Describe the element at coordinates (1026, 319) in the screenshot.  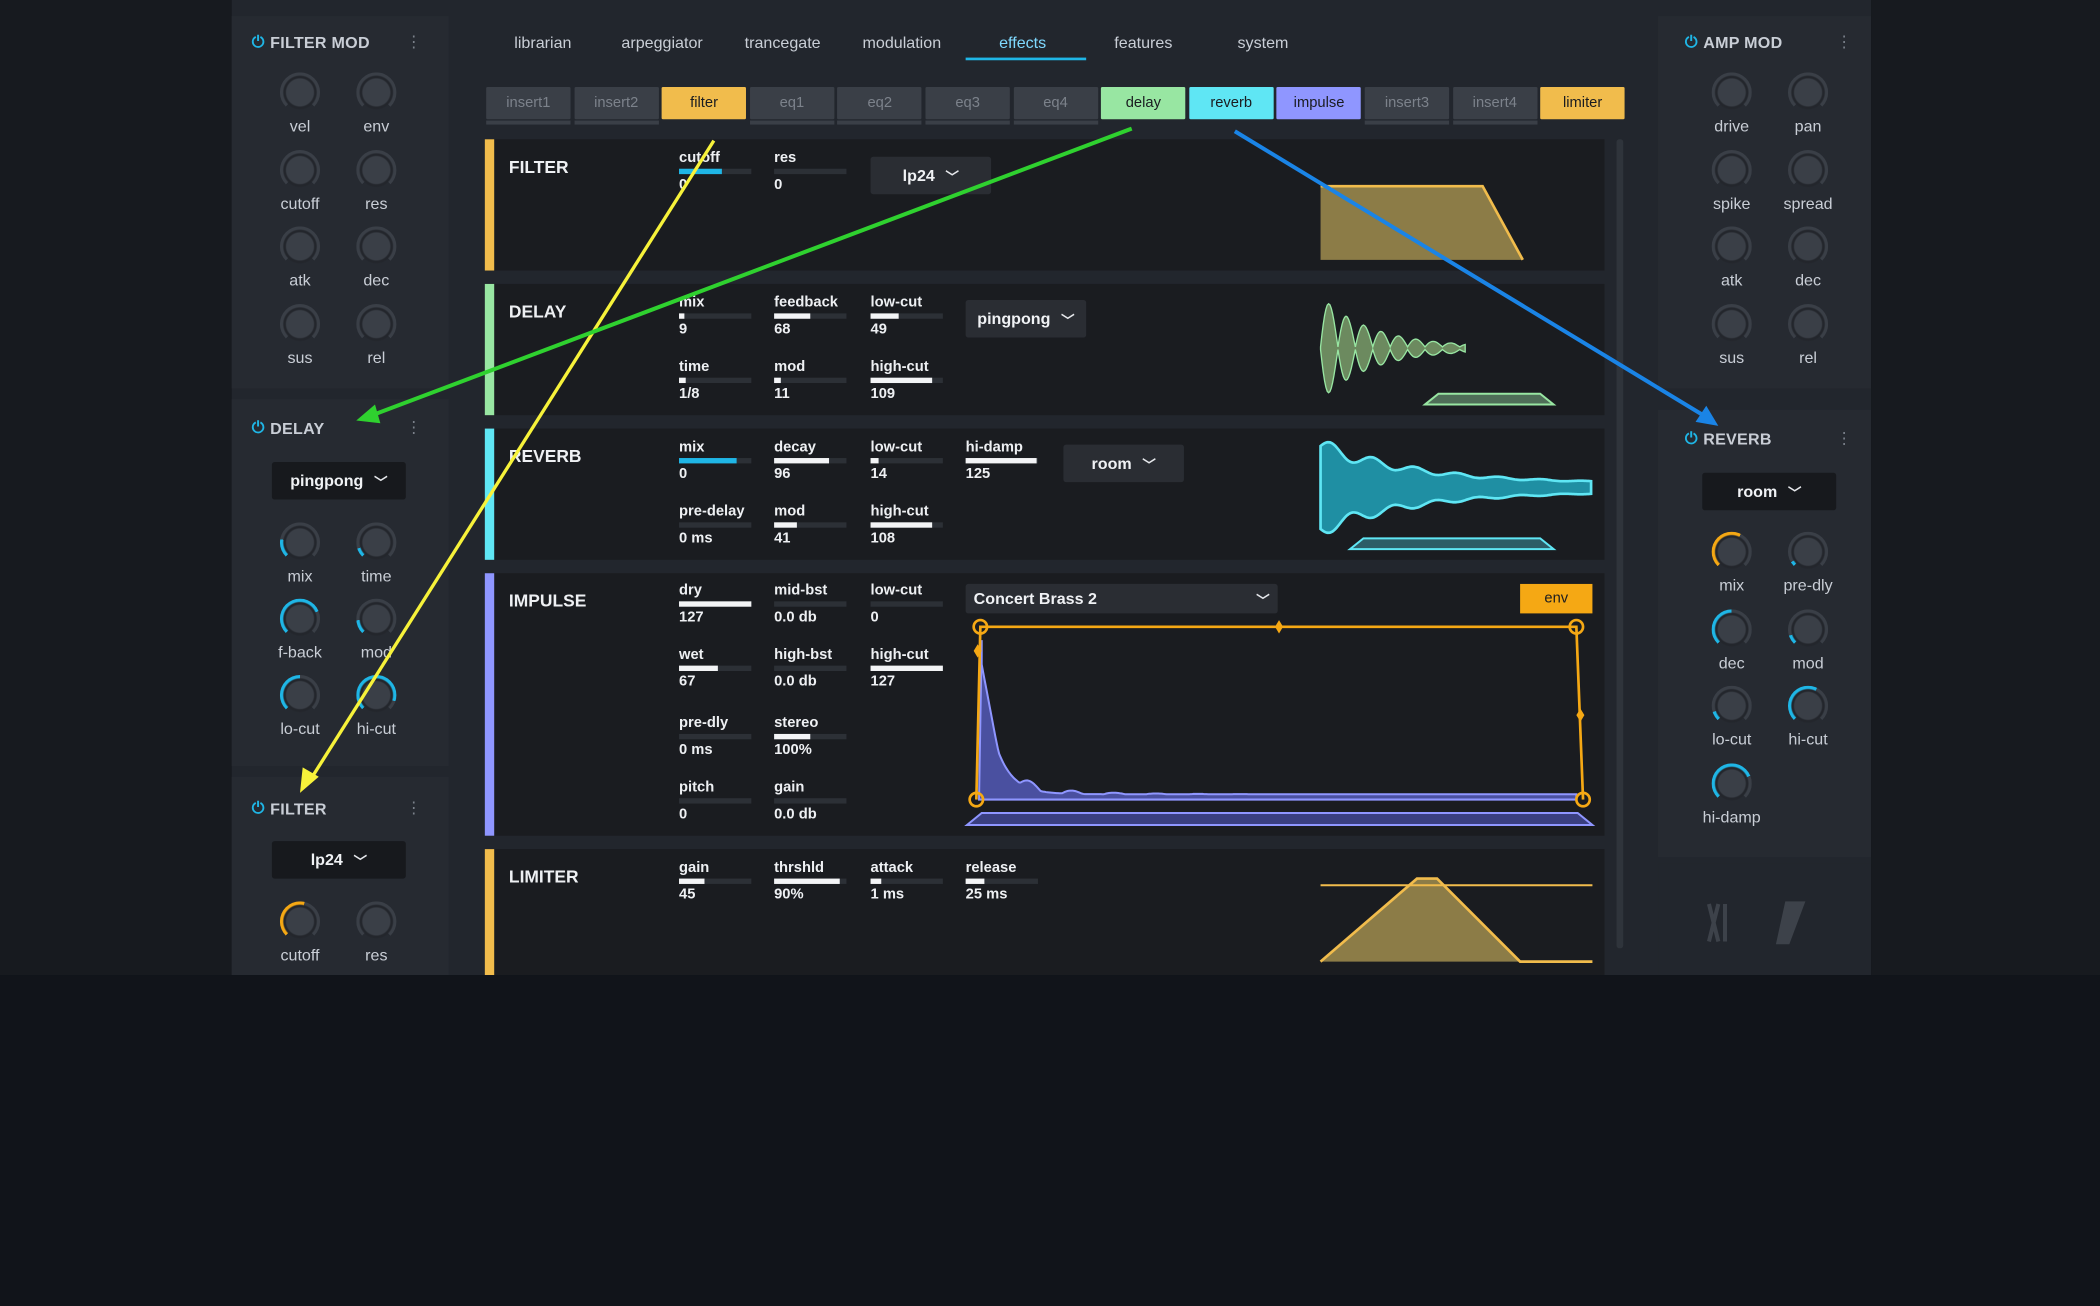
I see `delay-type-dropdown: pingpong ﹀` at that location.